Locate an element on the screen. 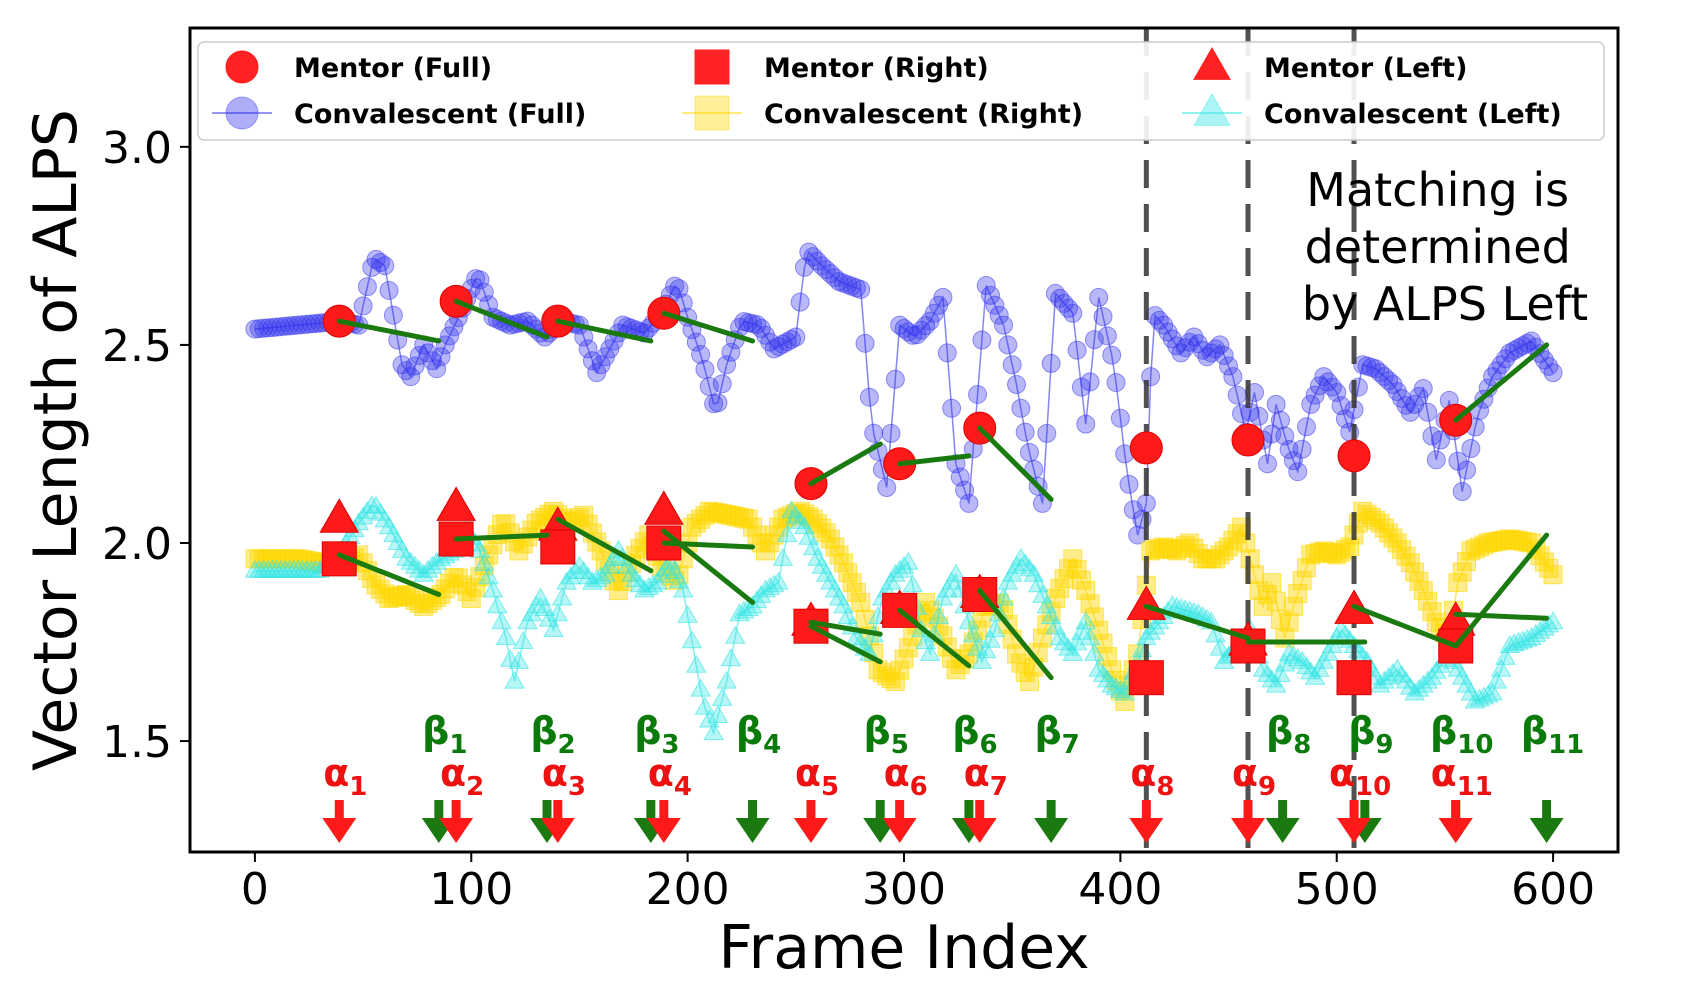 The image size is (1700, 1005). annotation-line-3: by ALPS Left is located at coordinates (1445, 304).